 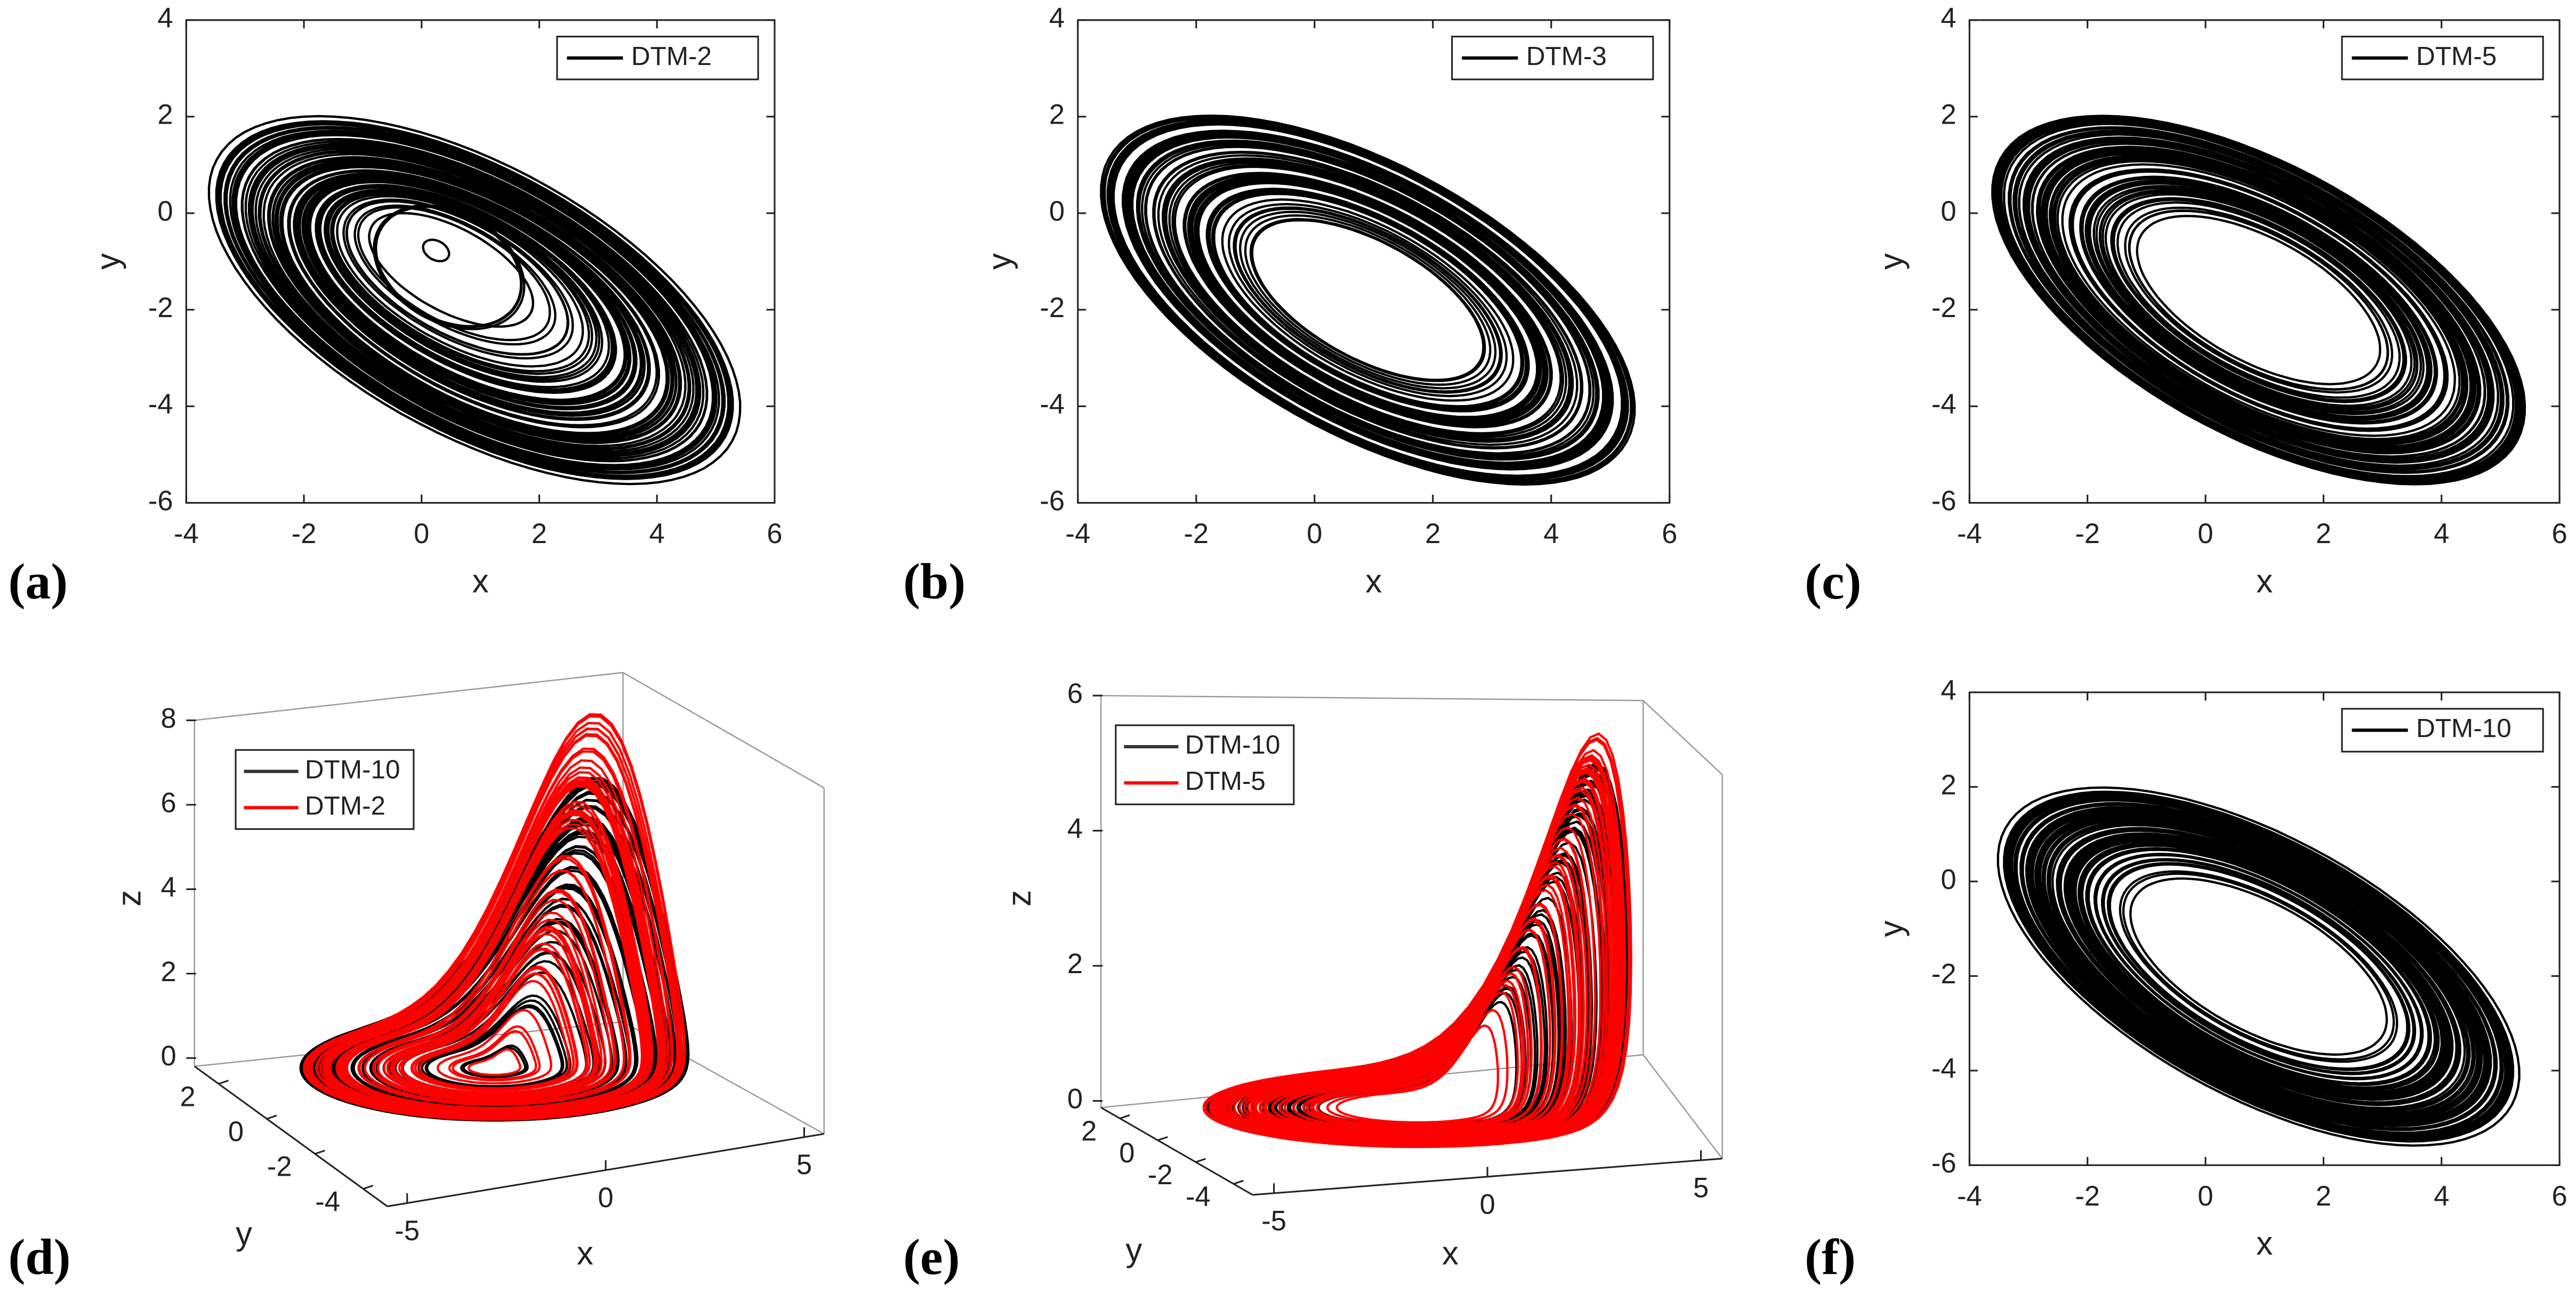 I want to click on panel-label: (e), so click(x=931, y=1257).